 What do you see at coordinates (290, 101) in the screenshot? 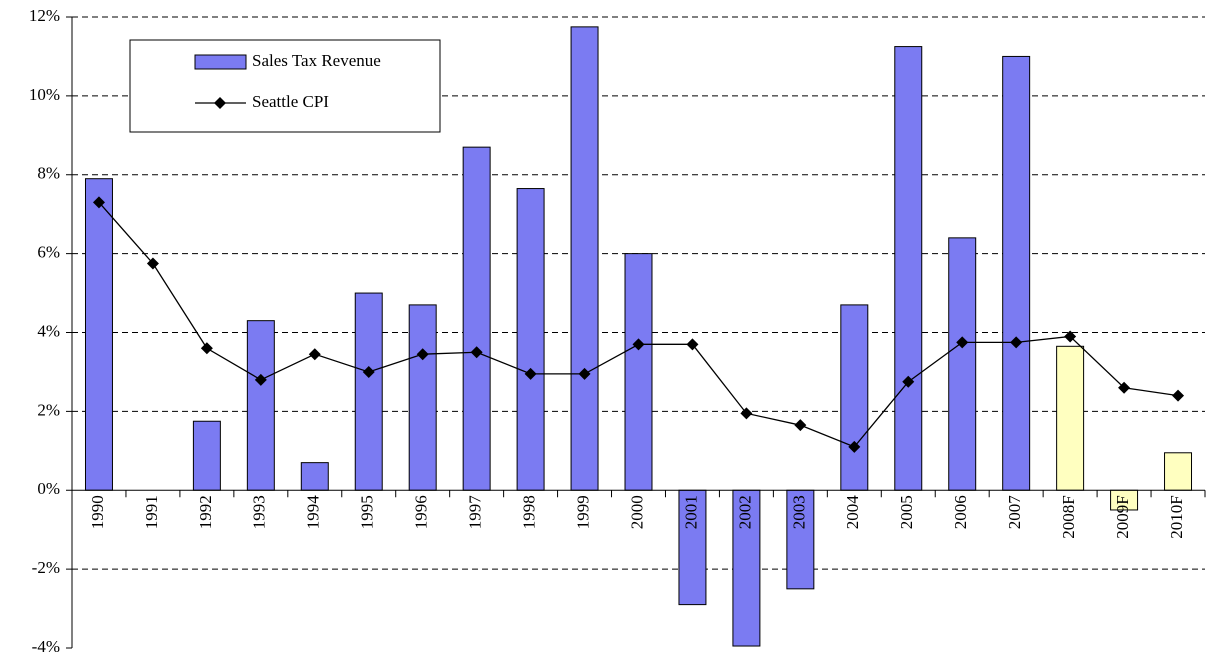
I see `legend-label: Seattle CPI` at bounding box center [290, 101].